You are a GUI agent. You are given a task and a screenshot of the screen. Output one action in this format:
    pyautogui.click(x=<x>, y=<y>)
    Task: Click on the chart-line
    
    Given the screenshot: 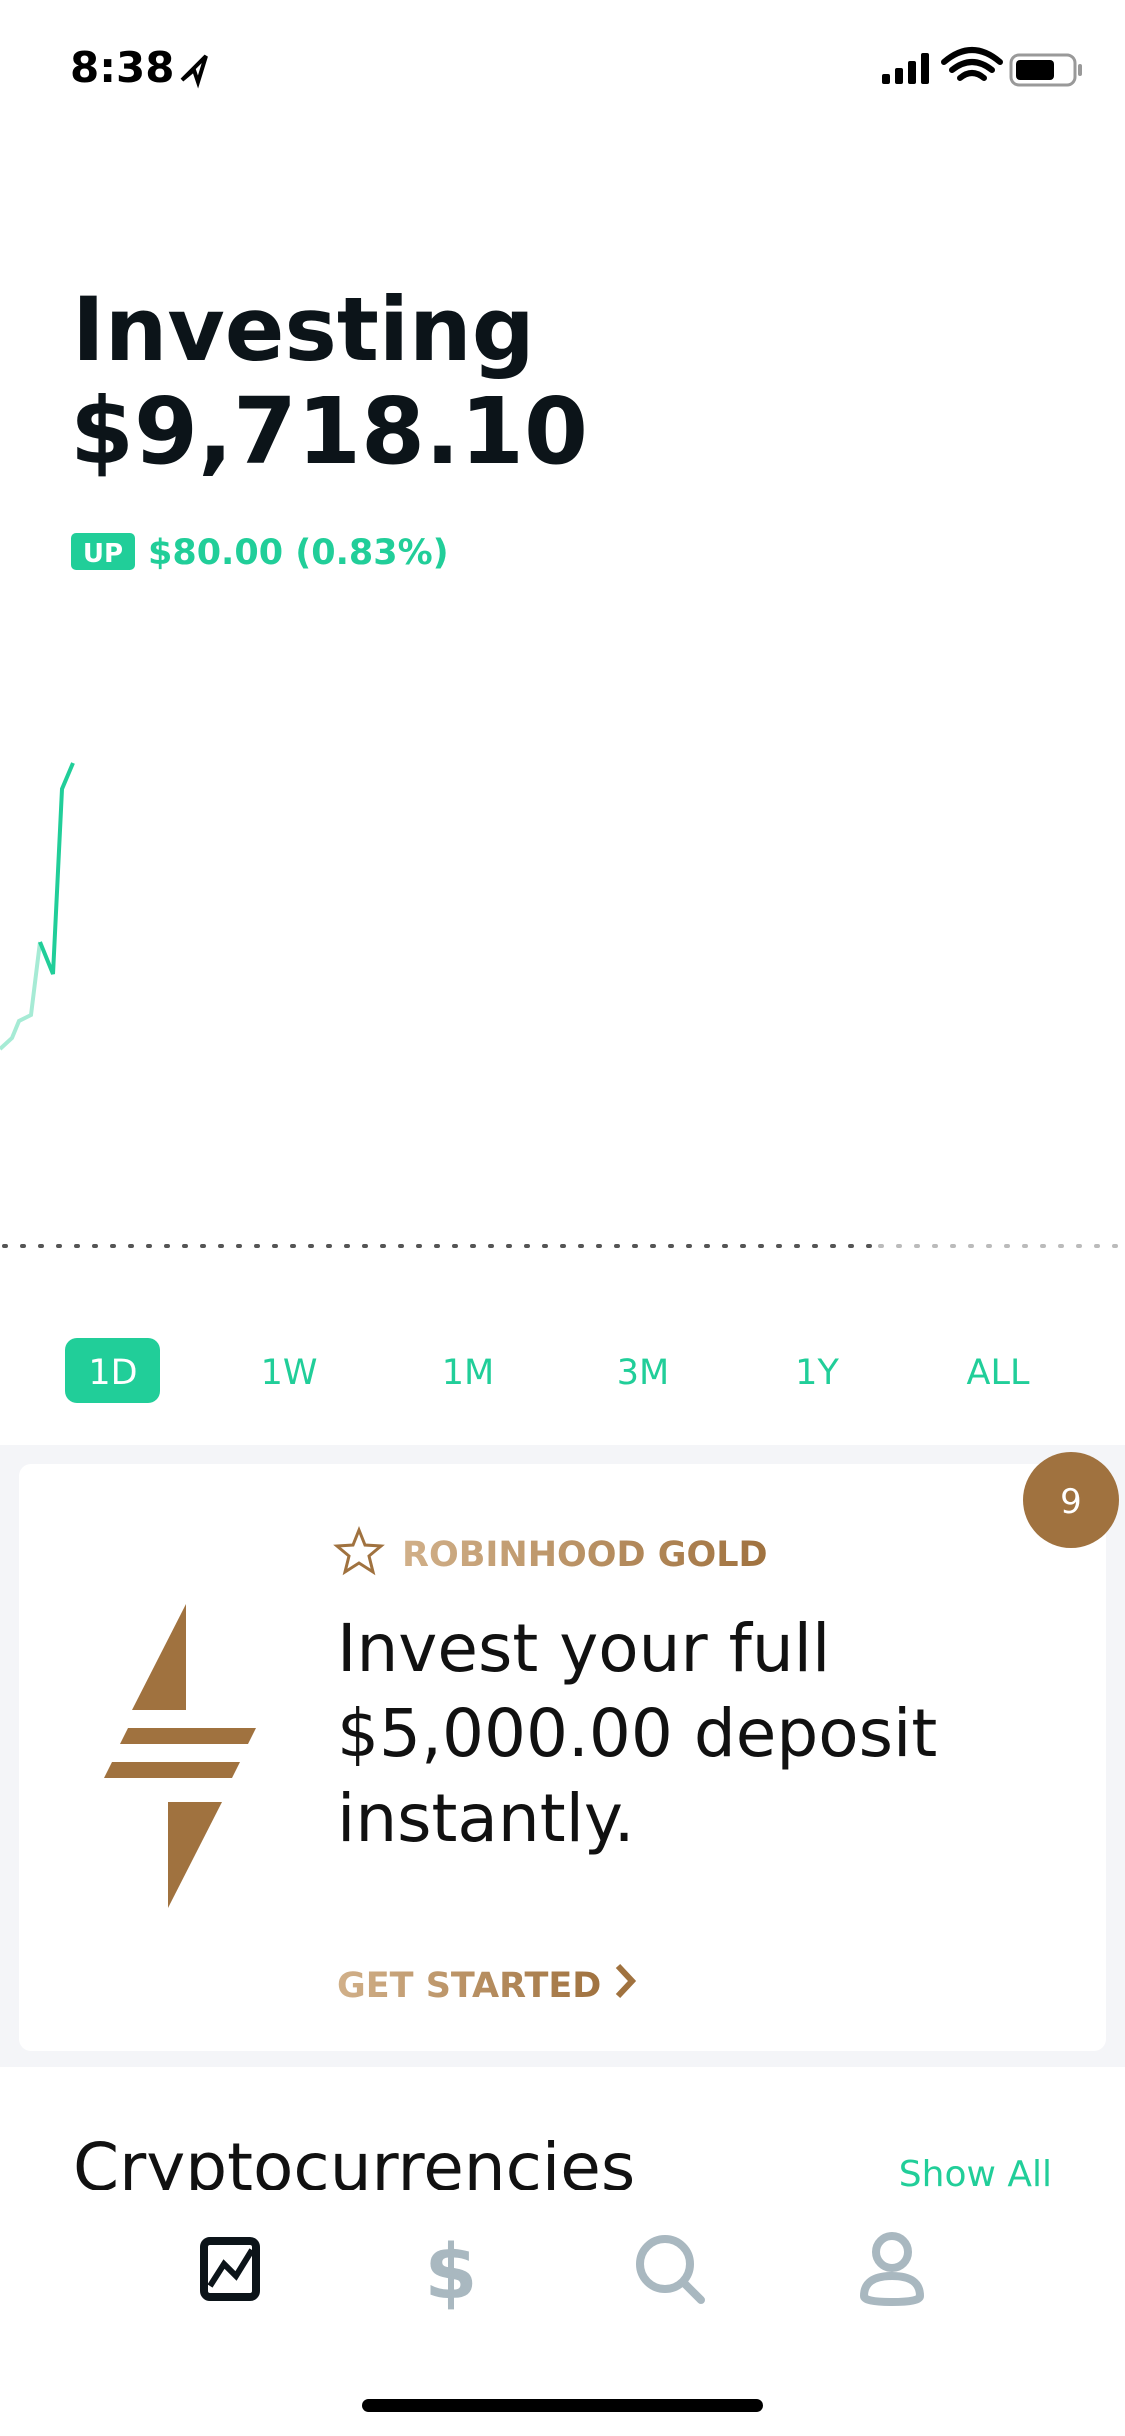 What is the action you would take?
    pyautogui.click(x=56, y=868)
    